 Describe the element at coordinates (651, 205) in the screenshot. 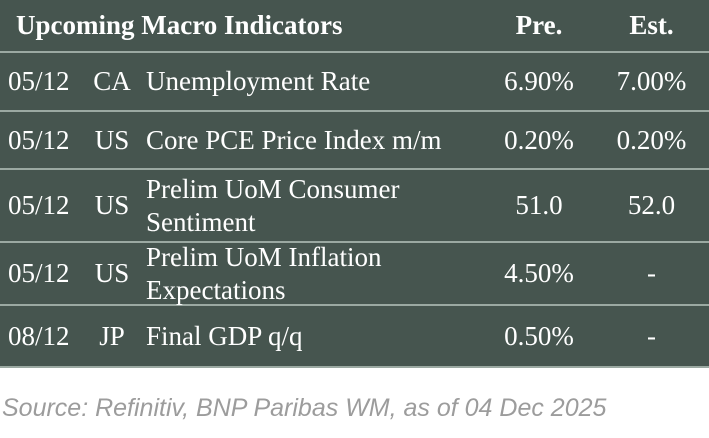

I see `est-value-cell: 52.0` at that location.